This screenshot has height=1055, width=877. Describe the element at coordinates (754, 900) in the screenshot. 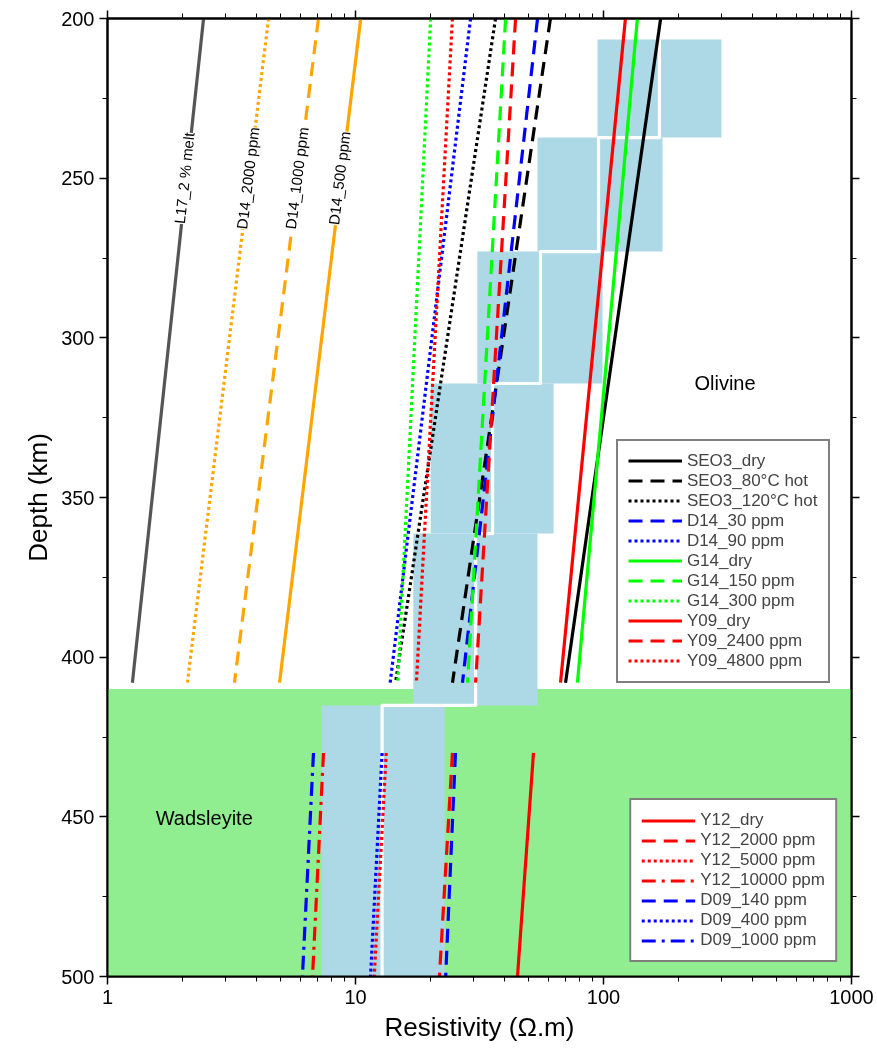

I see `legend-label: D09_140 ppm` at that location.